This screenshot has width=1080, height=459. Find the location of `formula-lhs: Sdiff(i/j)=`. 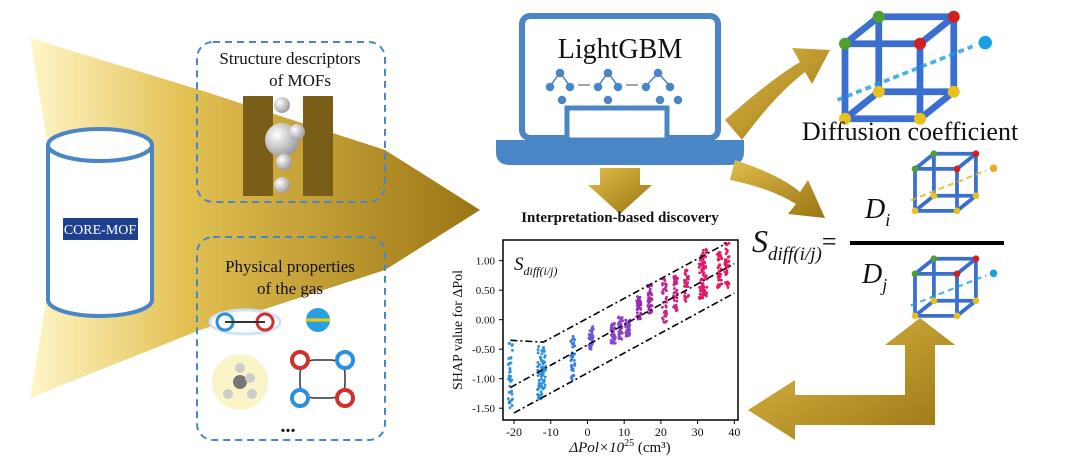

formula-lhs: Sdiff(i/j)= is located at coordinates (794, 244).